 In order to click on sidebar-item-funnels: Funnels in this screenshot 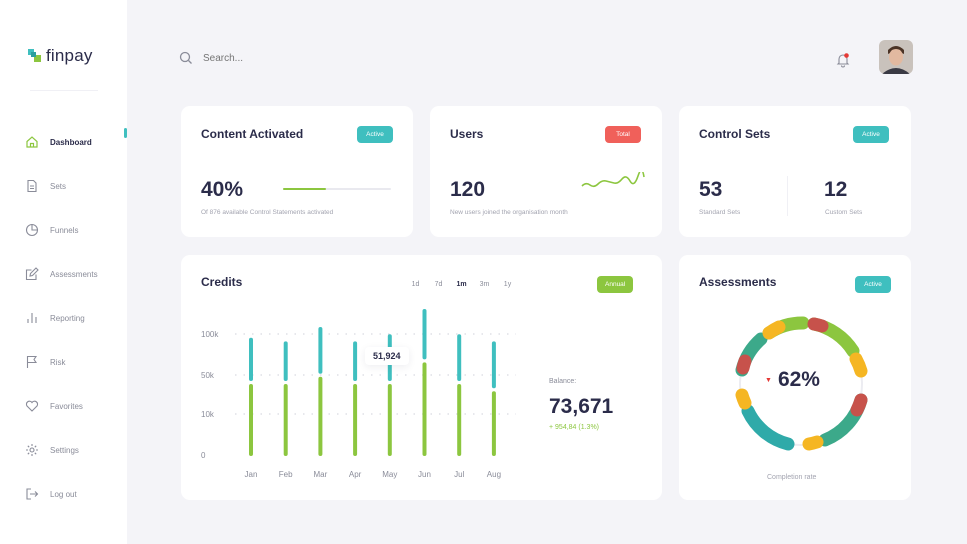, I will do `click(61, 230)`.